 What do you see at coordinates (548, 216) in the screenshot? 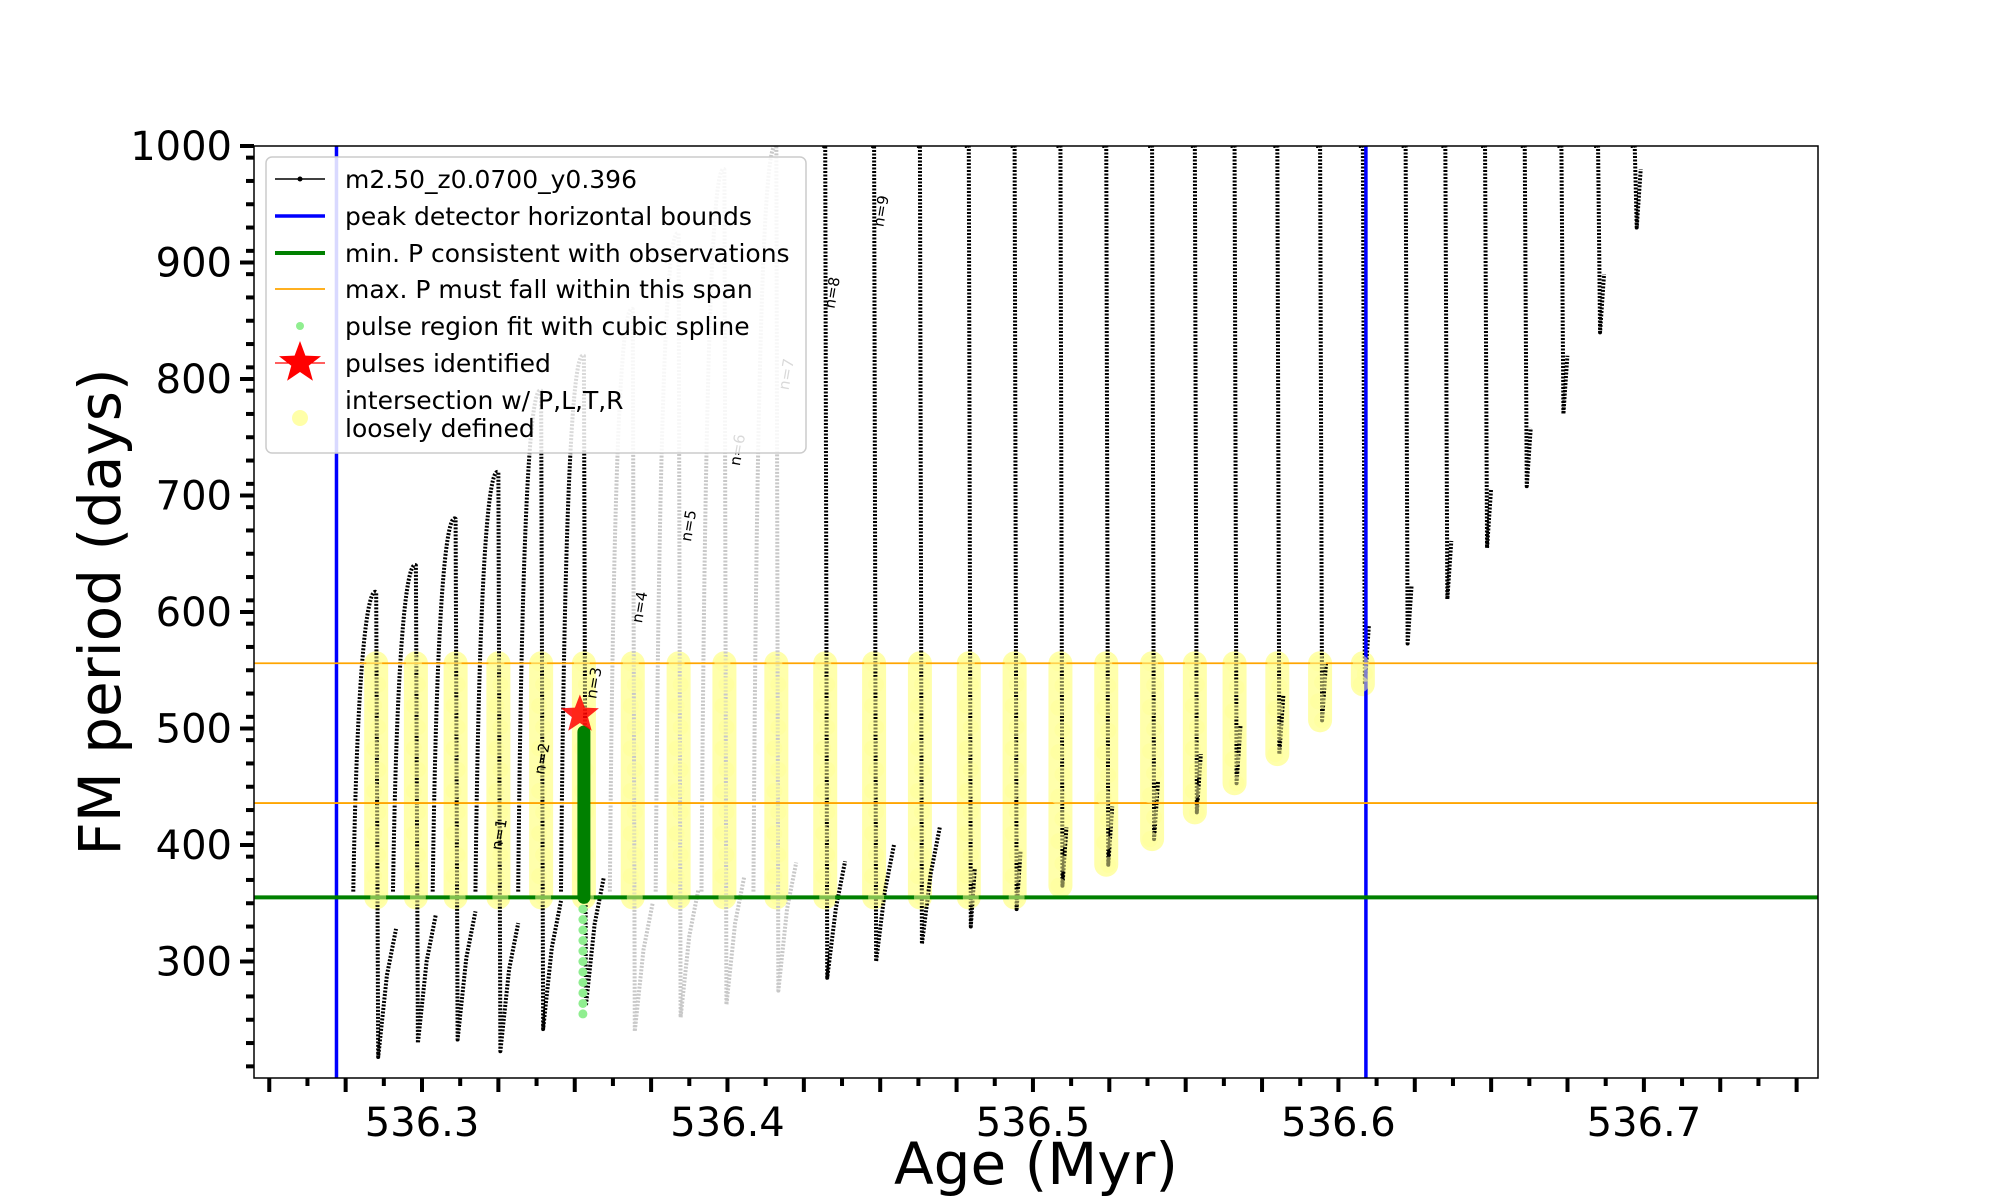
I see `legend-label-bounds: peak detector horizontal bounds` at bounding box center [548, 216].